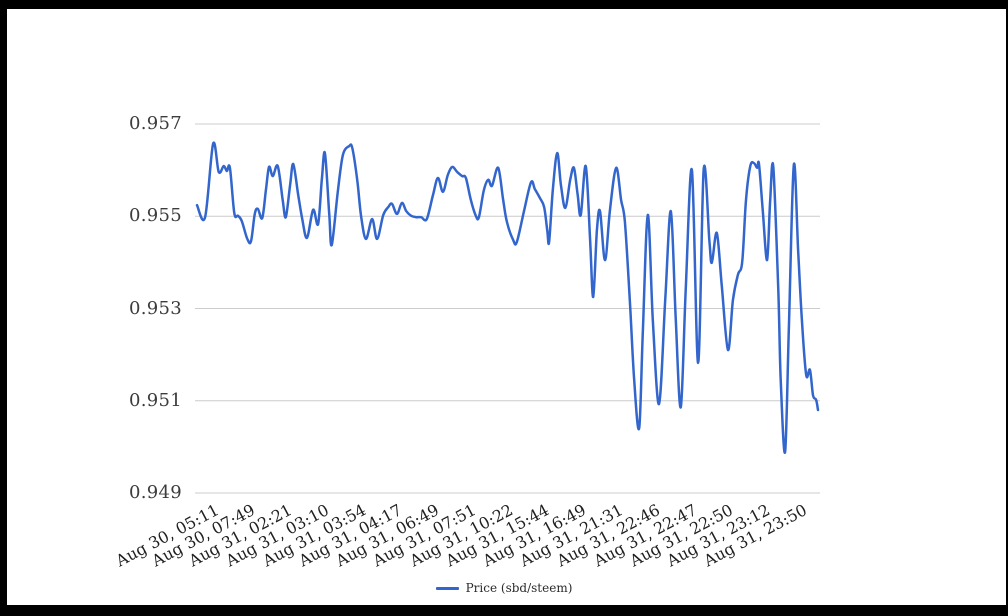  I want to click on legend: Price (sbd/steem), so click(504, 588).